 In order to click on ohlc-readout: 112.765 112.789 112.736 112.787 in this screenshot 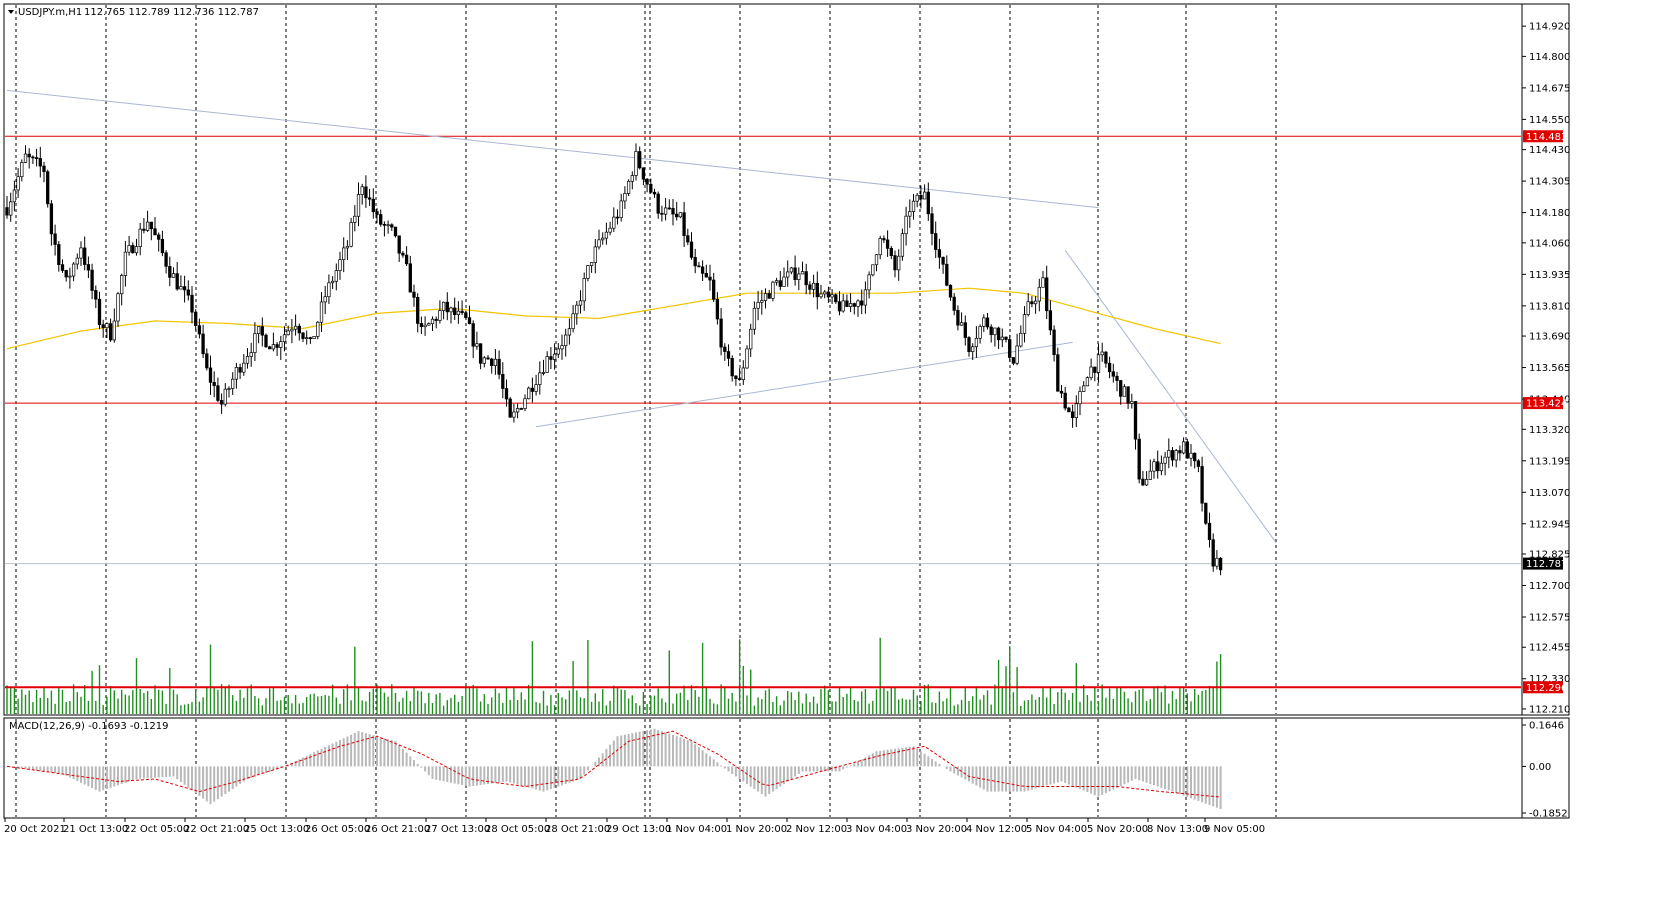, I will do `click(171, 12)`.